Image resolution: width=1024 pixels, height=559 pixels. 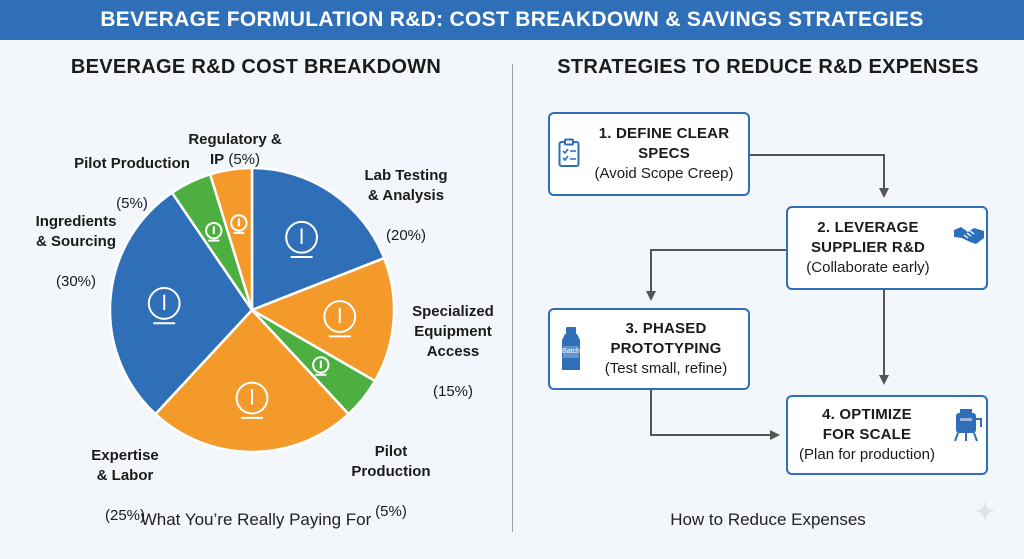 I want to click on production-tank-icon, so click(x=968, y=425).